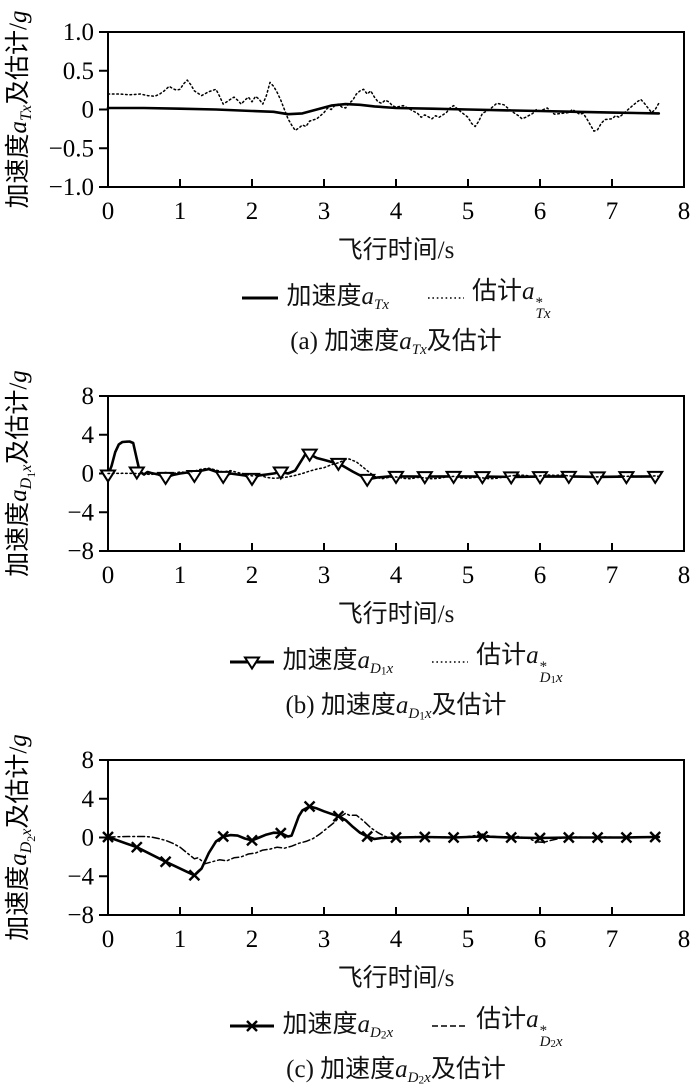  I want to click on chart-c-caption: (c) 加速度aD2x及估计, so click(396, 1071).